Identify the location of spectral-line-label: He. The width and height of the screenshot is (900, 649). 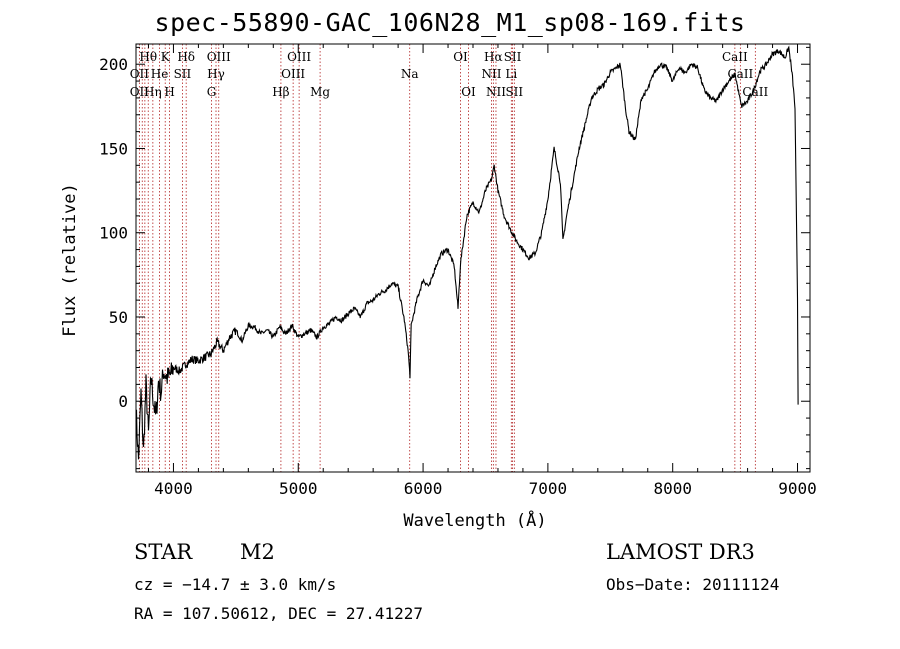
(160, 74).